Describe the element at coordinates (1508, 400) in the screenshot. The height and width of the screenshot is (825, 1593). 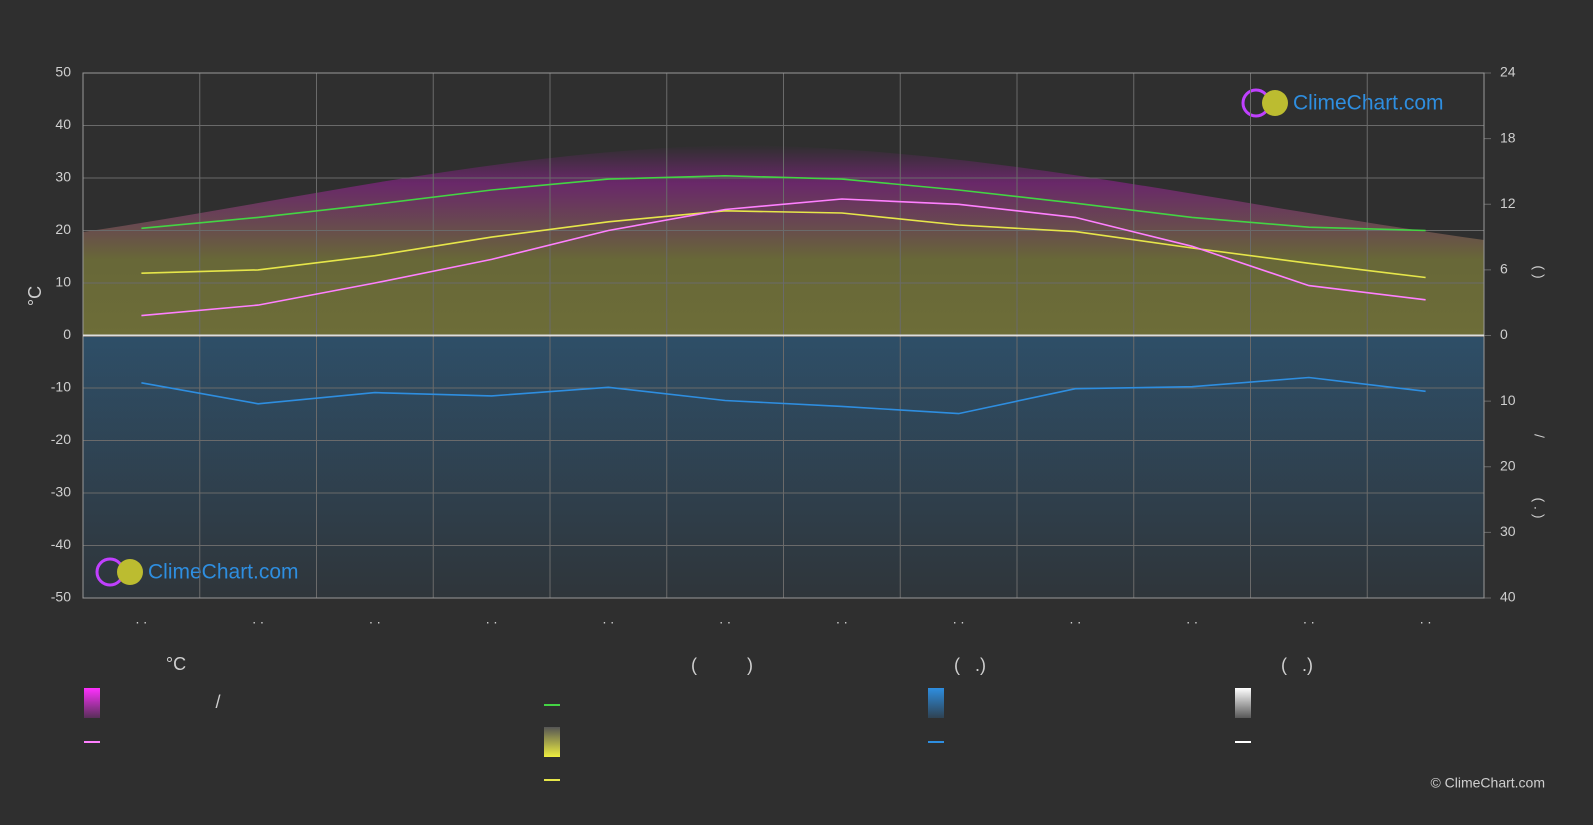
I see `y2-tick-label: 10` at that location.